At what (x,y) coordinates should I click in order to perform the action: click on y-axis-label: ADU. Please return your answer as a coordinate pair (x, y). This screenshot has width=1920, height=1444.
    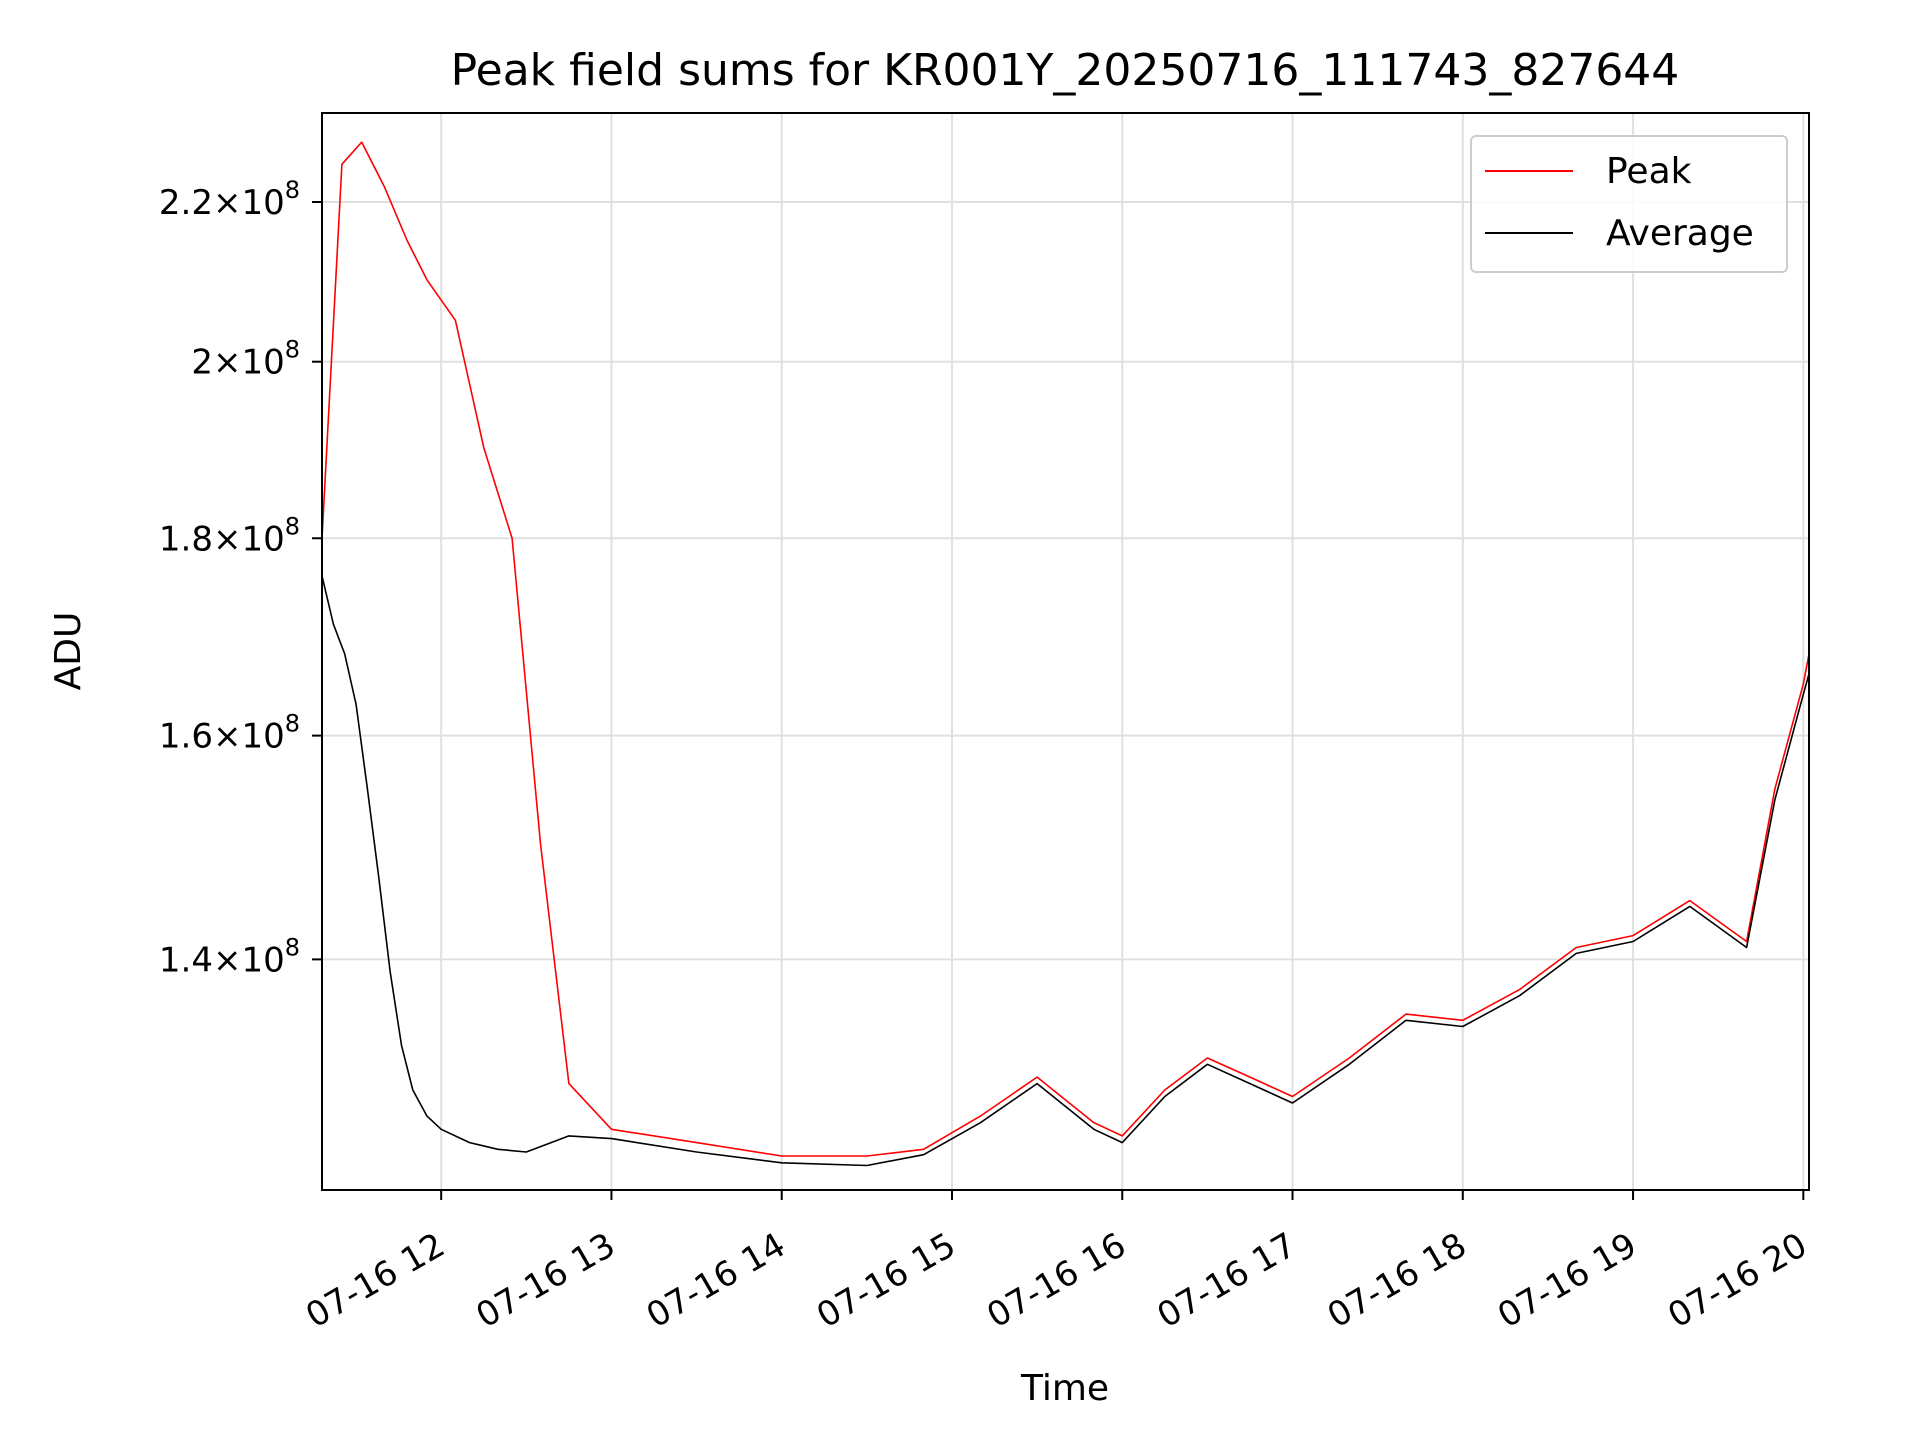
    Looking at the image, I should click on (68, 651).